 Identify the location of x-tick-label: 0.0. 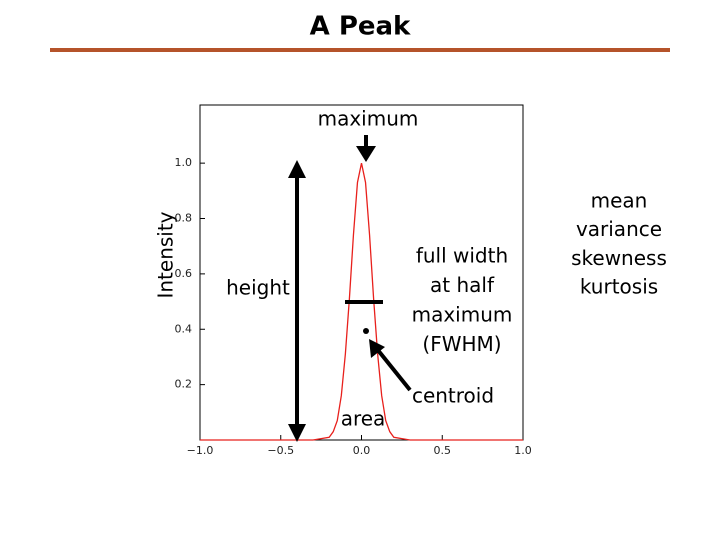
(362, 450).